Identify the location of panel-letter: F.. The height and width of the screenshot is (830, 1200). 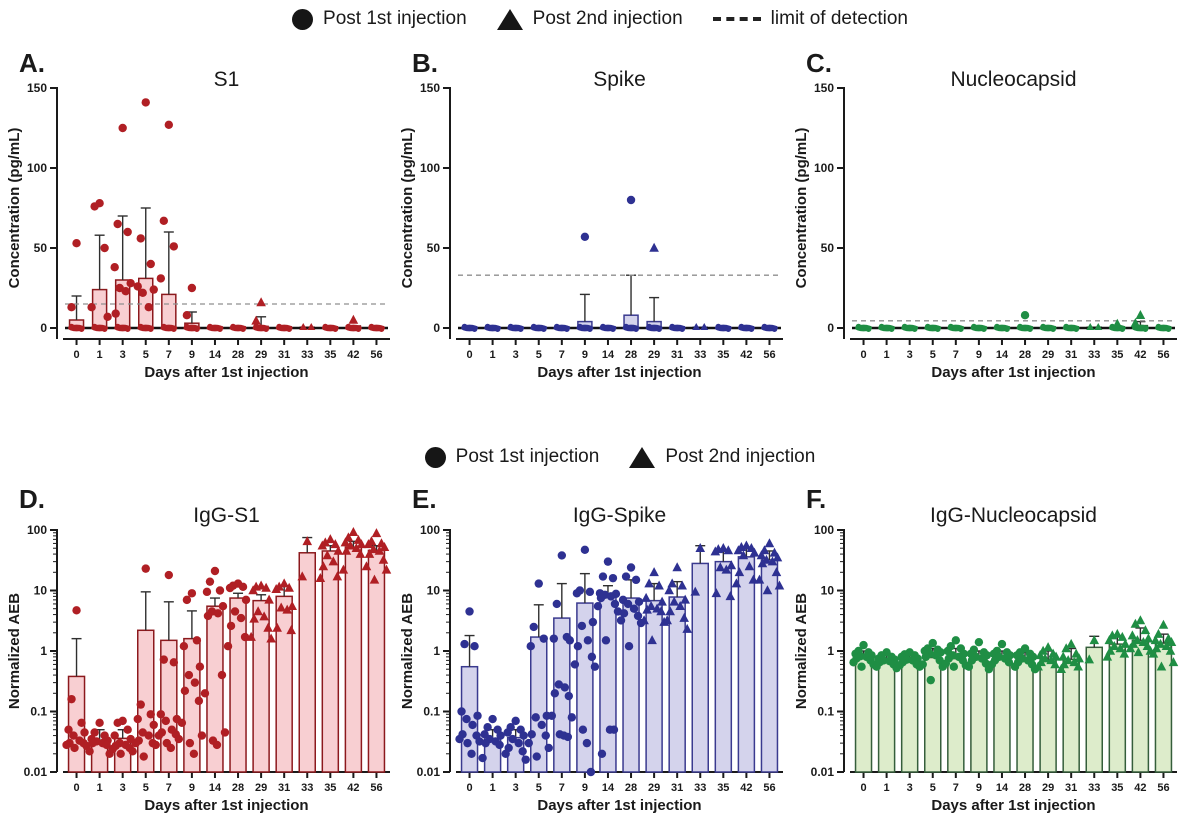
(816, 499).